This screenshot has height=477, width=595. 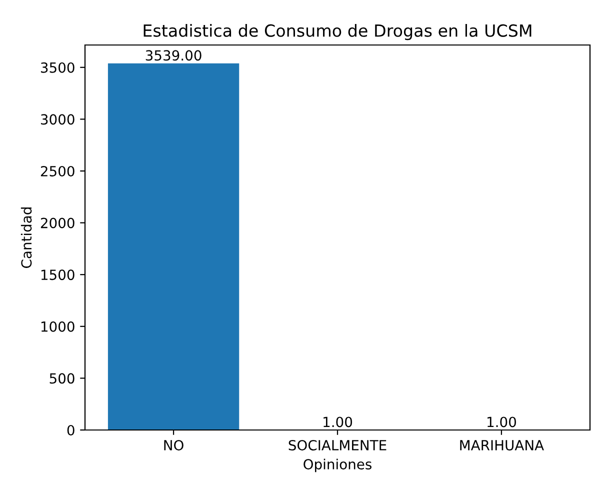 What do you see at coordinates (62, 378) in the screenshot?
I see `y-tick-label: 500` at bounding box center [62, 378].